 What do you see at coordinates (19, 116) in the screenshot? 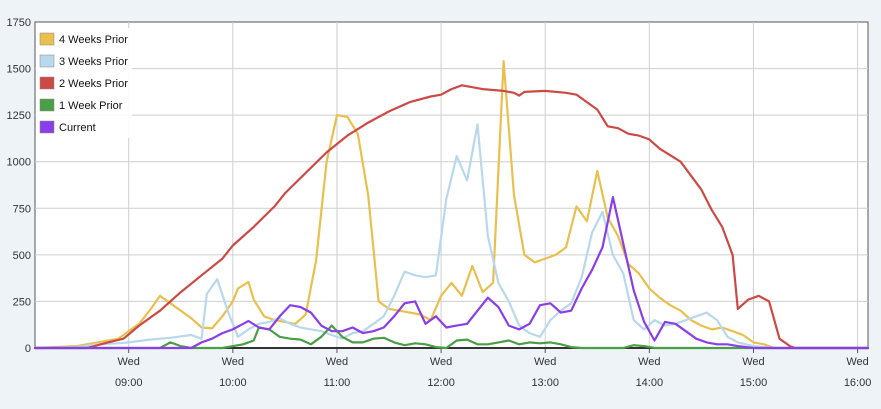
I see `y-tick-label: 1250` at bounding box center [19, 116].